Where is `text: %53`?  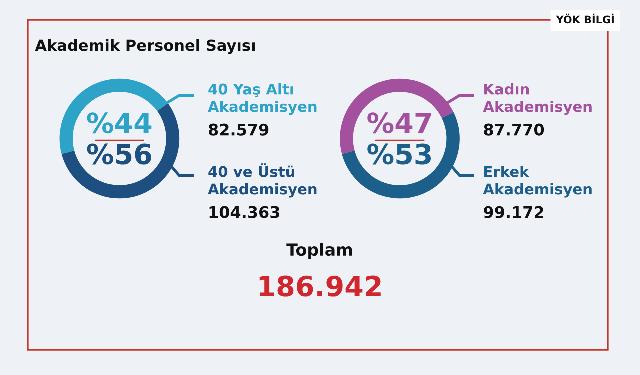 text: %53 is located at coordinates (400, 154).